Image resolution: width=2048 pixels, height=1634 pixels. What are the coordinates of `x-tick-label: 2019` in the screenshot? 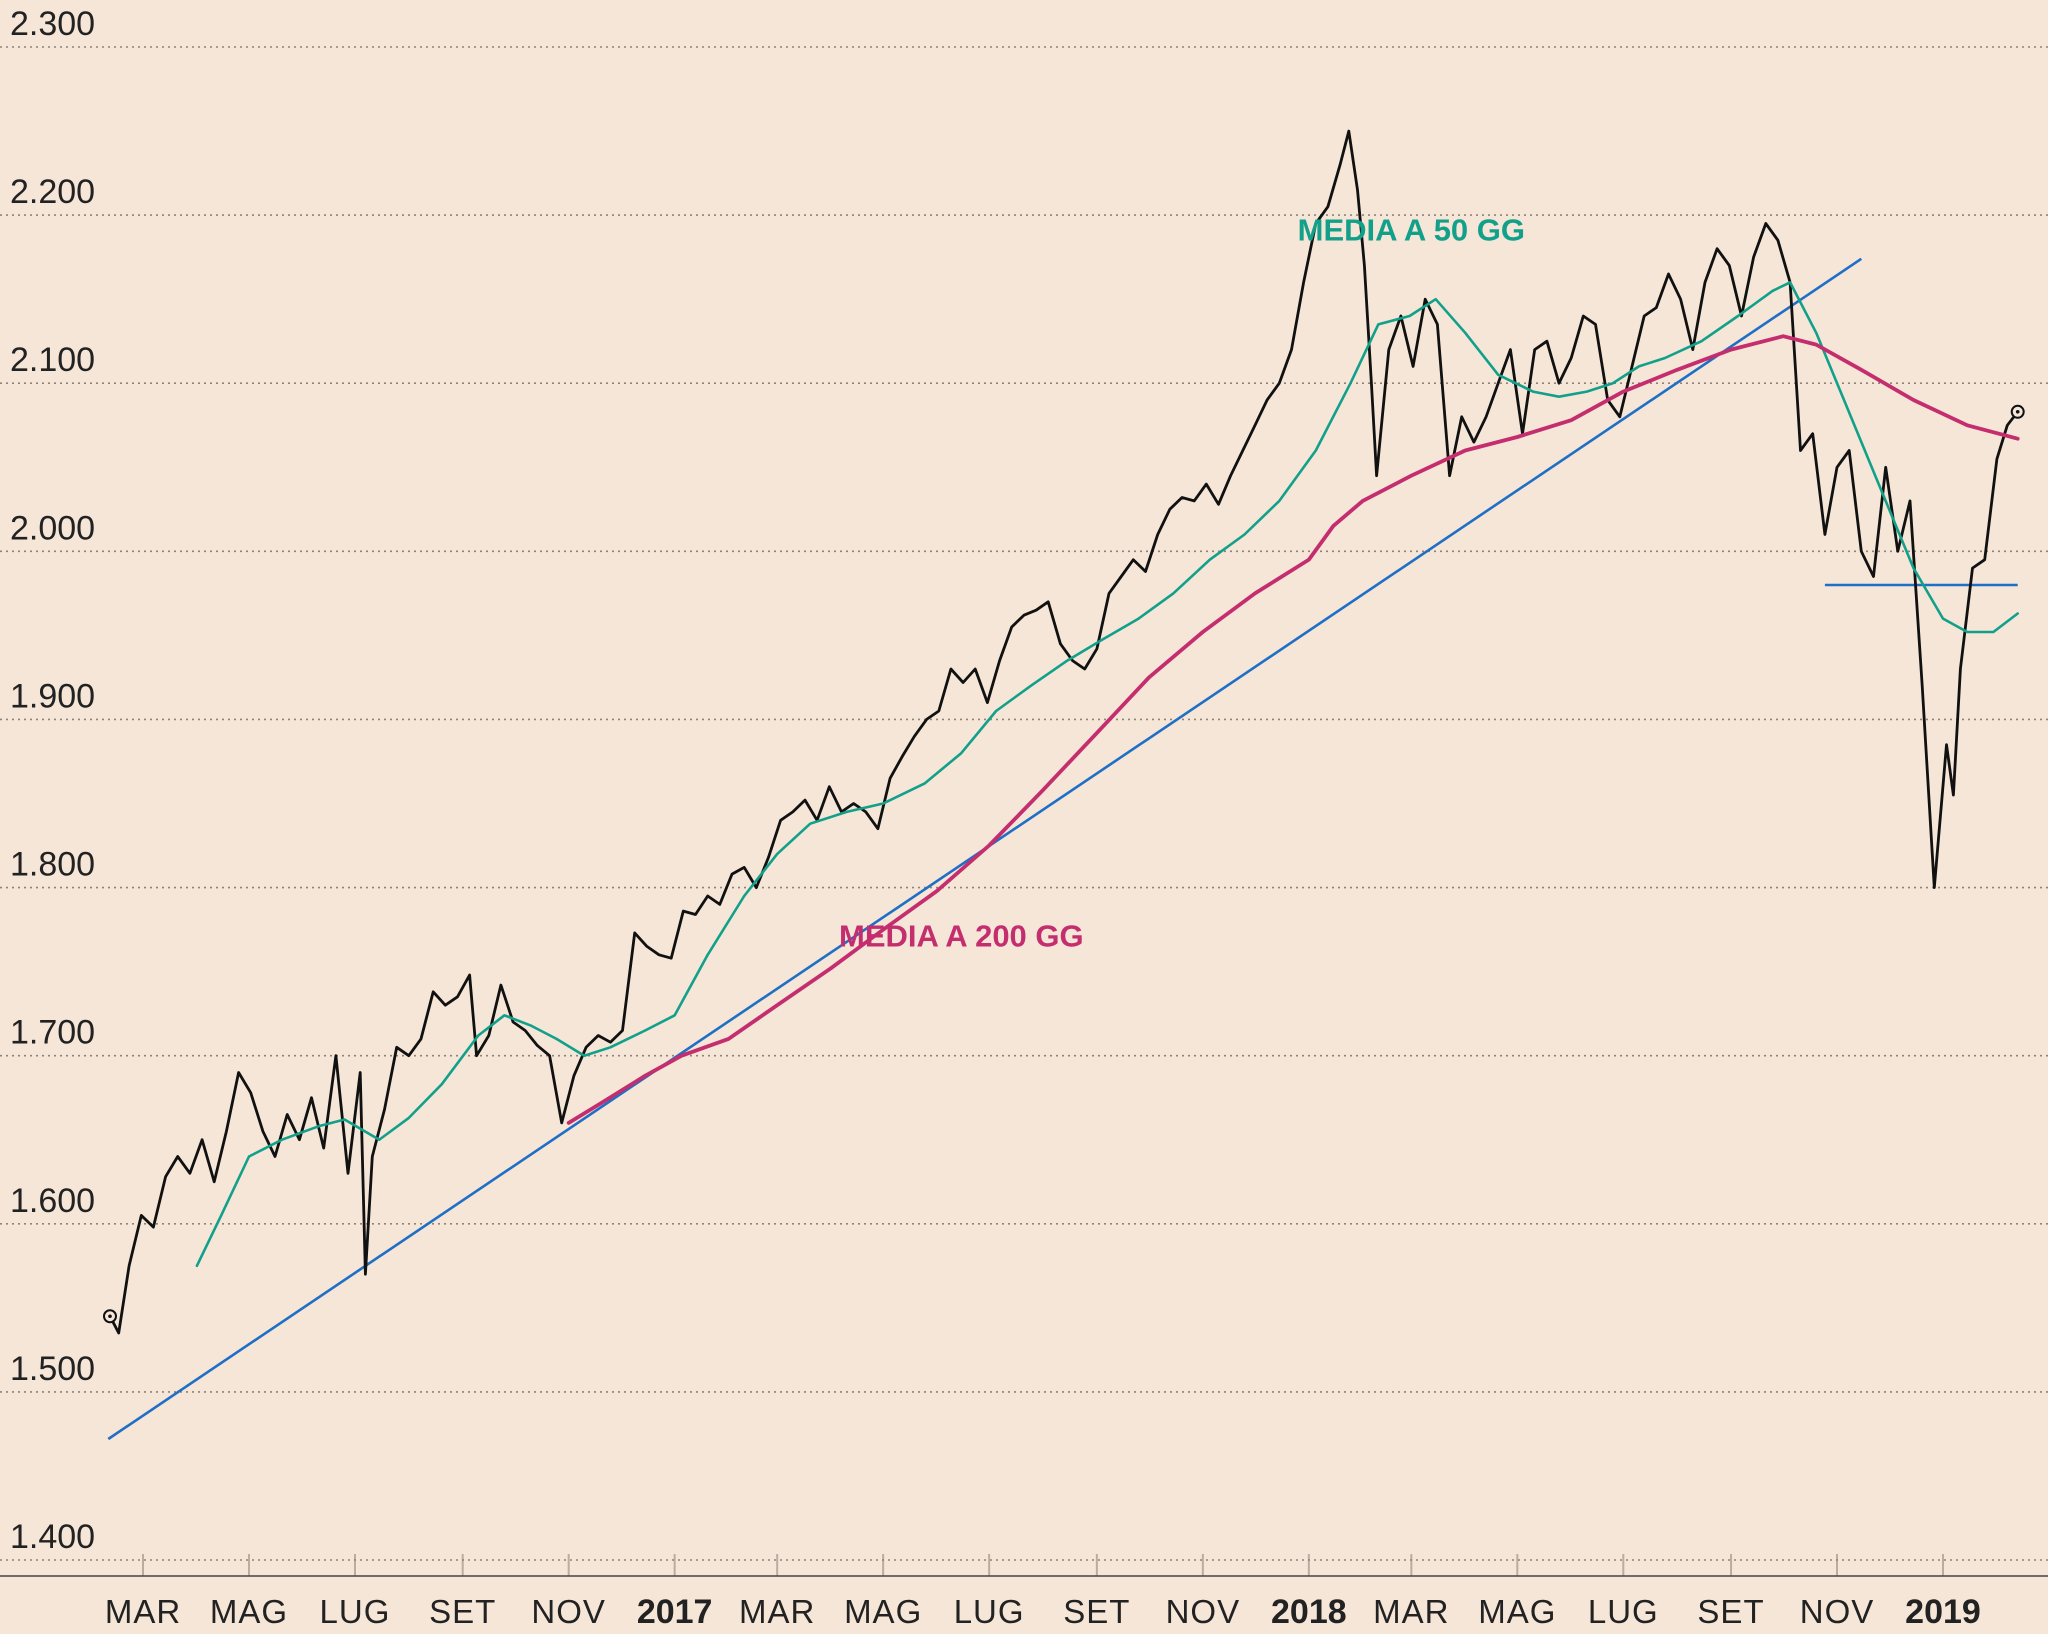 It's located at (1943, 1612).